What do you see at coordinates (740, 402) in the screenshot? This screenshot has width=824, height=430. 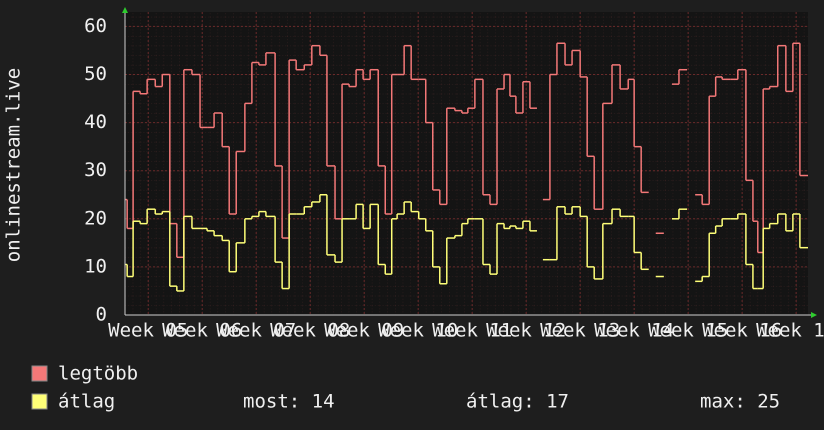 I see `stat: max: 25` at bounding box center [740, 402].